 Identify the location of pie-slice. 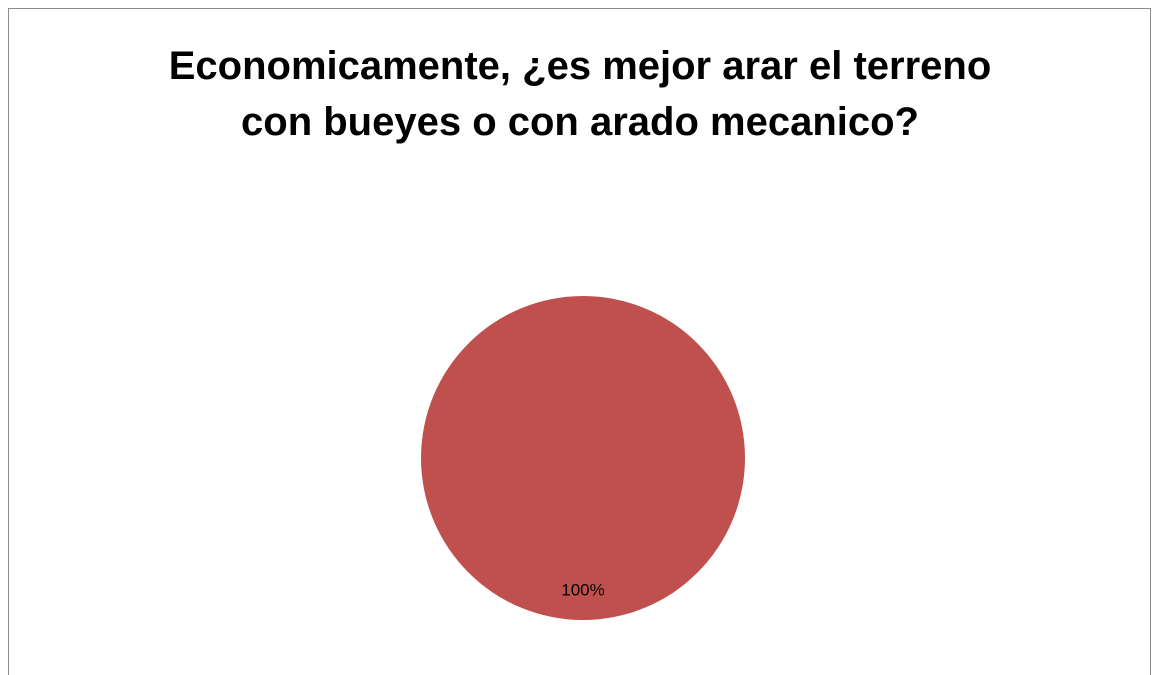
(583, 458).